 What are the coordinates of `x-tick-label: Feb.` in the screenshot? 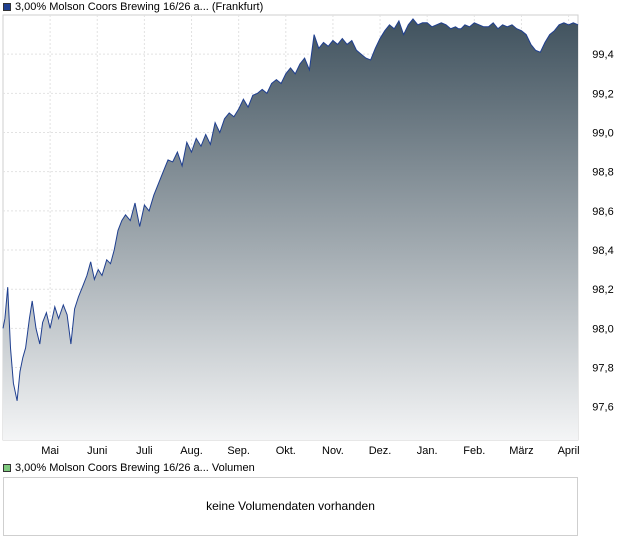 It's located at (474, 451).